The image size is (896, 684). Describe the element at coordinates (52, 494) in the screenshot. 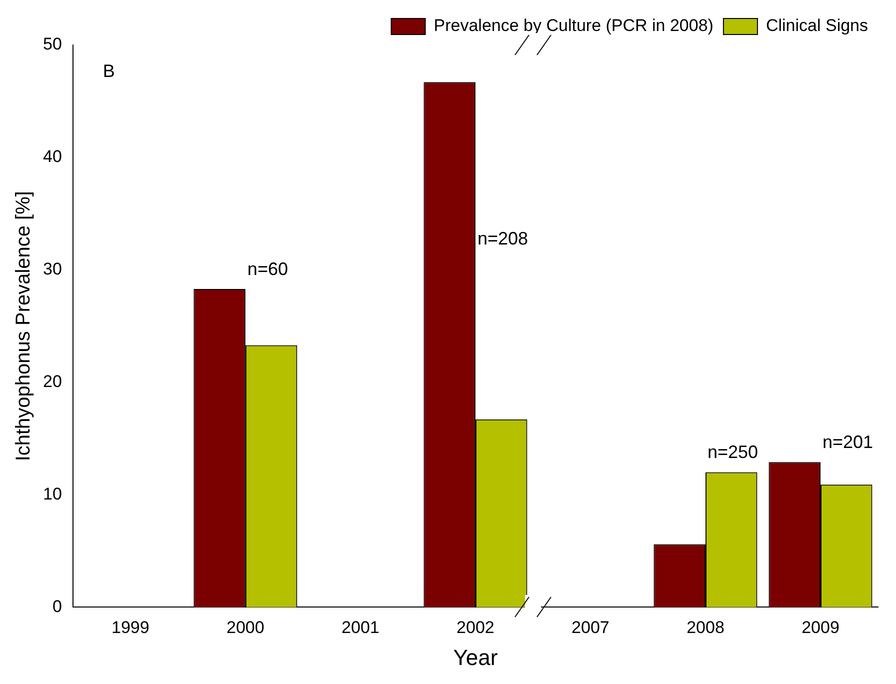

I see `y-tick-label: 10` at that location.